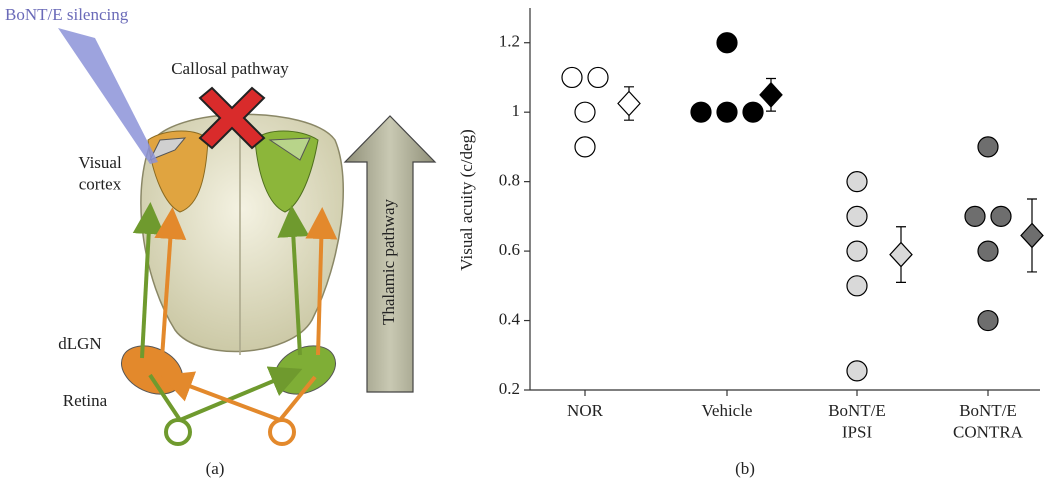 This screenshot has width=1044, height=483. I want to click on dlgn-left, so click(152, 370).